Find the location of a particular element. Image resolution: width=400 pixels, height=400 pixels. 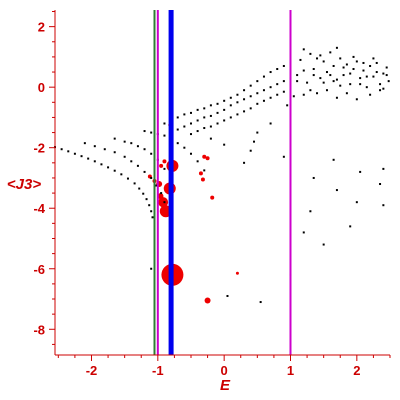

x-tick-label: 1 is located at coordinates (290, 370).